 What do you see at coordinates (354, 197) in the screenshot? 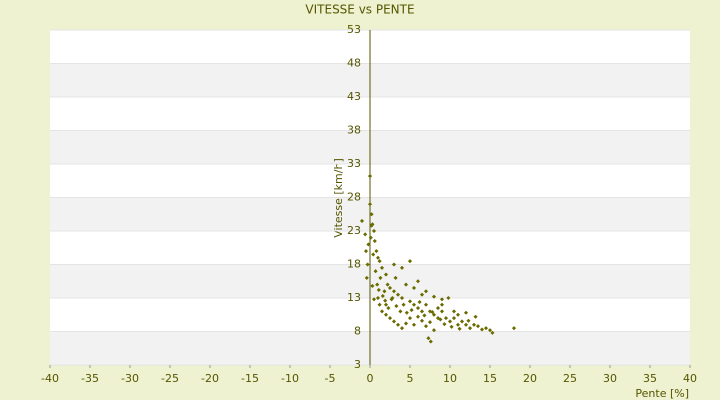
I see `y-tick-label: 28` at bounding box center [354, 197].